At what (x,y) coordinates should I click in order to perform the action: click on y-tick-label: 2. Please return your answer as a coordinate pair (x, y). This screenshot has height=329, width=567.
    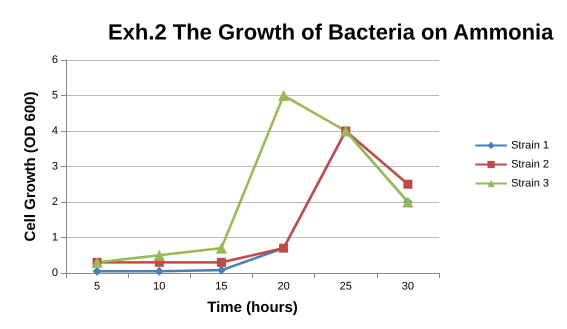
    Looking at the image, I should click on (55, 202).